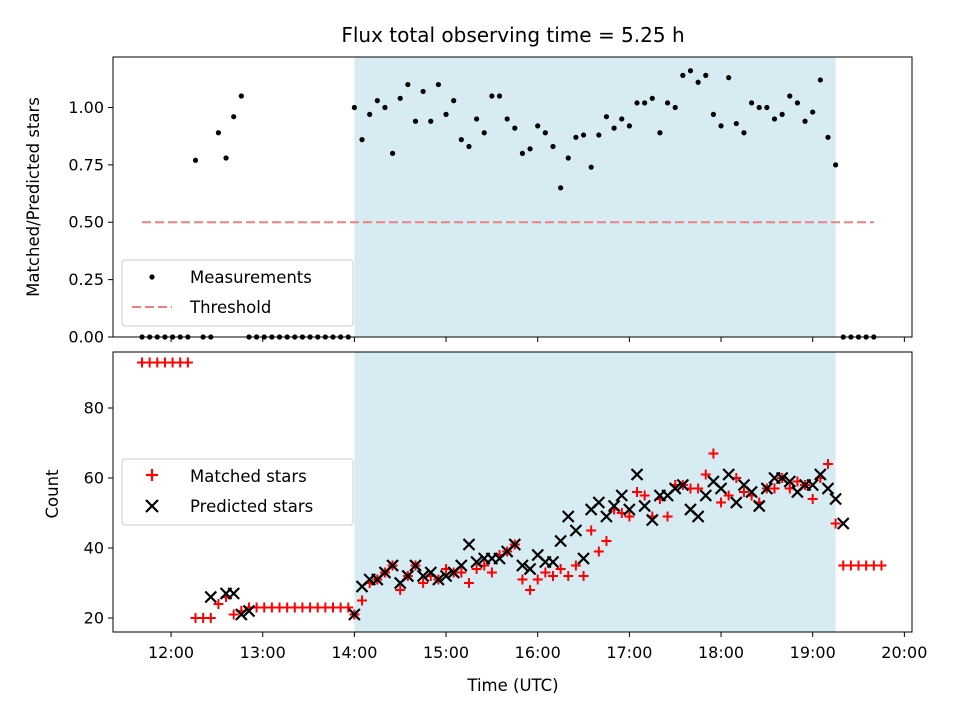  I want to click on bottom-x-tick-label: 16:00, so click(538, 652).